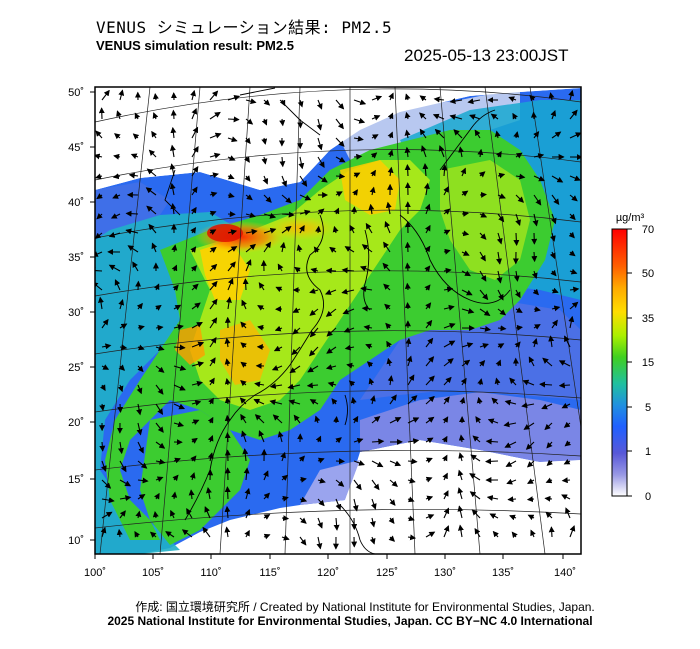 This screenshot has height=649, width=700. Describe the element at coordinates (632, 357) in the screenshot. I see `colorbar: µg/m³ 70 50 35 15 5 1 0` at that location.